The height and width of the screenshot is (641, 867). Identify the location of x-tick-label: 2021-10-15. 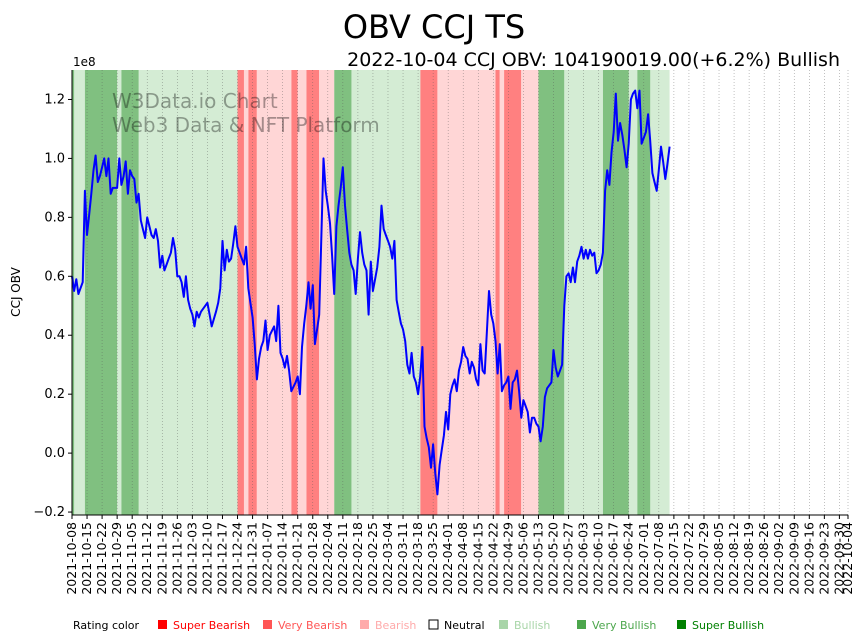
(86, 558).